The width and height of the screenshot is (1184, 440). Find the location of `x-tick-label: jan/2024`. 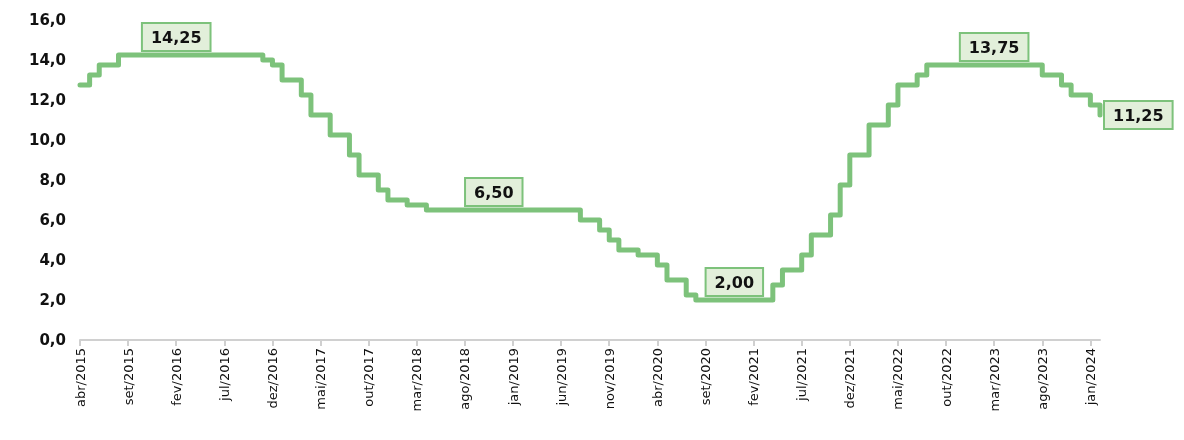

x-tick-label: jan/2024 is located at coordinates (1090, 377).